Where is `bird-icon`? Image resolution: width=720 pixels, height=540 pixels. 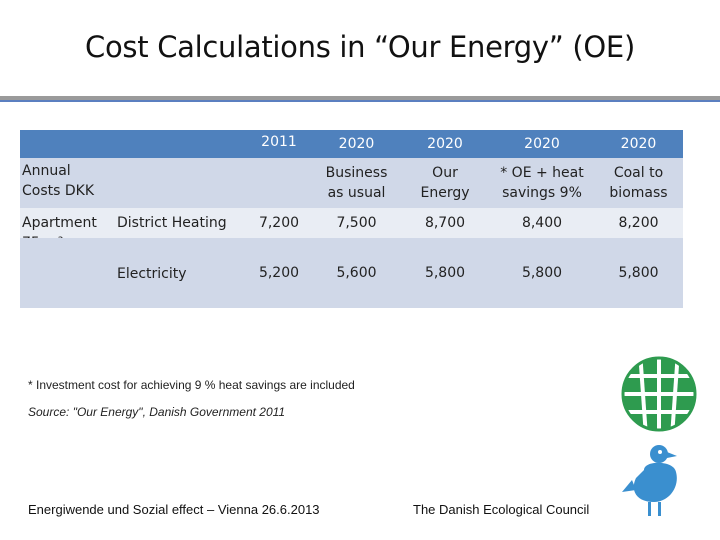 bird-icon is located at coordinates (649, 480).